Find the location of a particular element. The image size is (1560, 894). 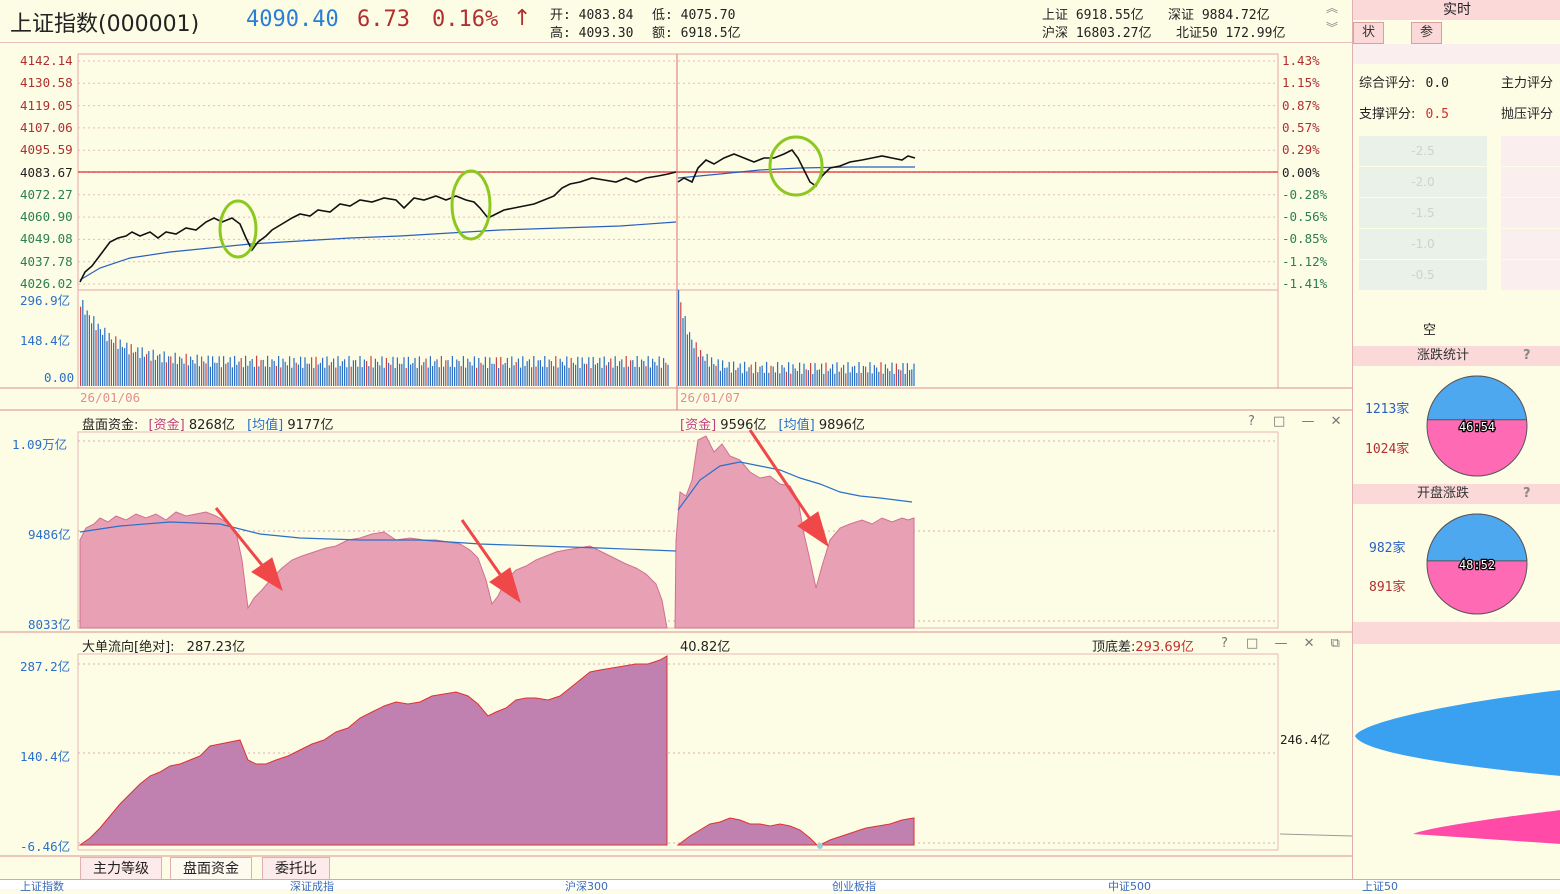

ticker-item: 沪深300 is located at coordinates (586, 886).